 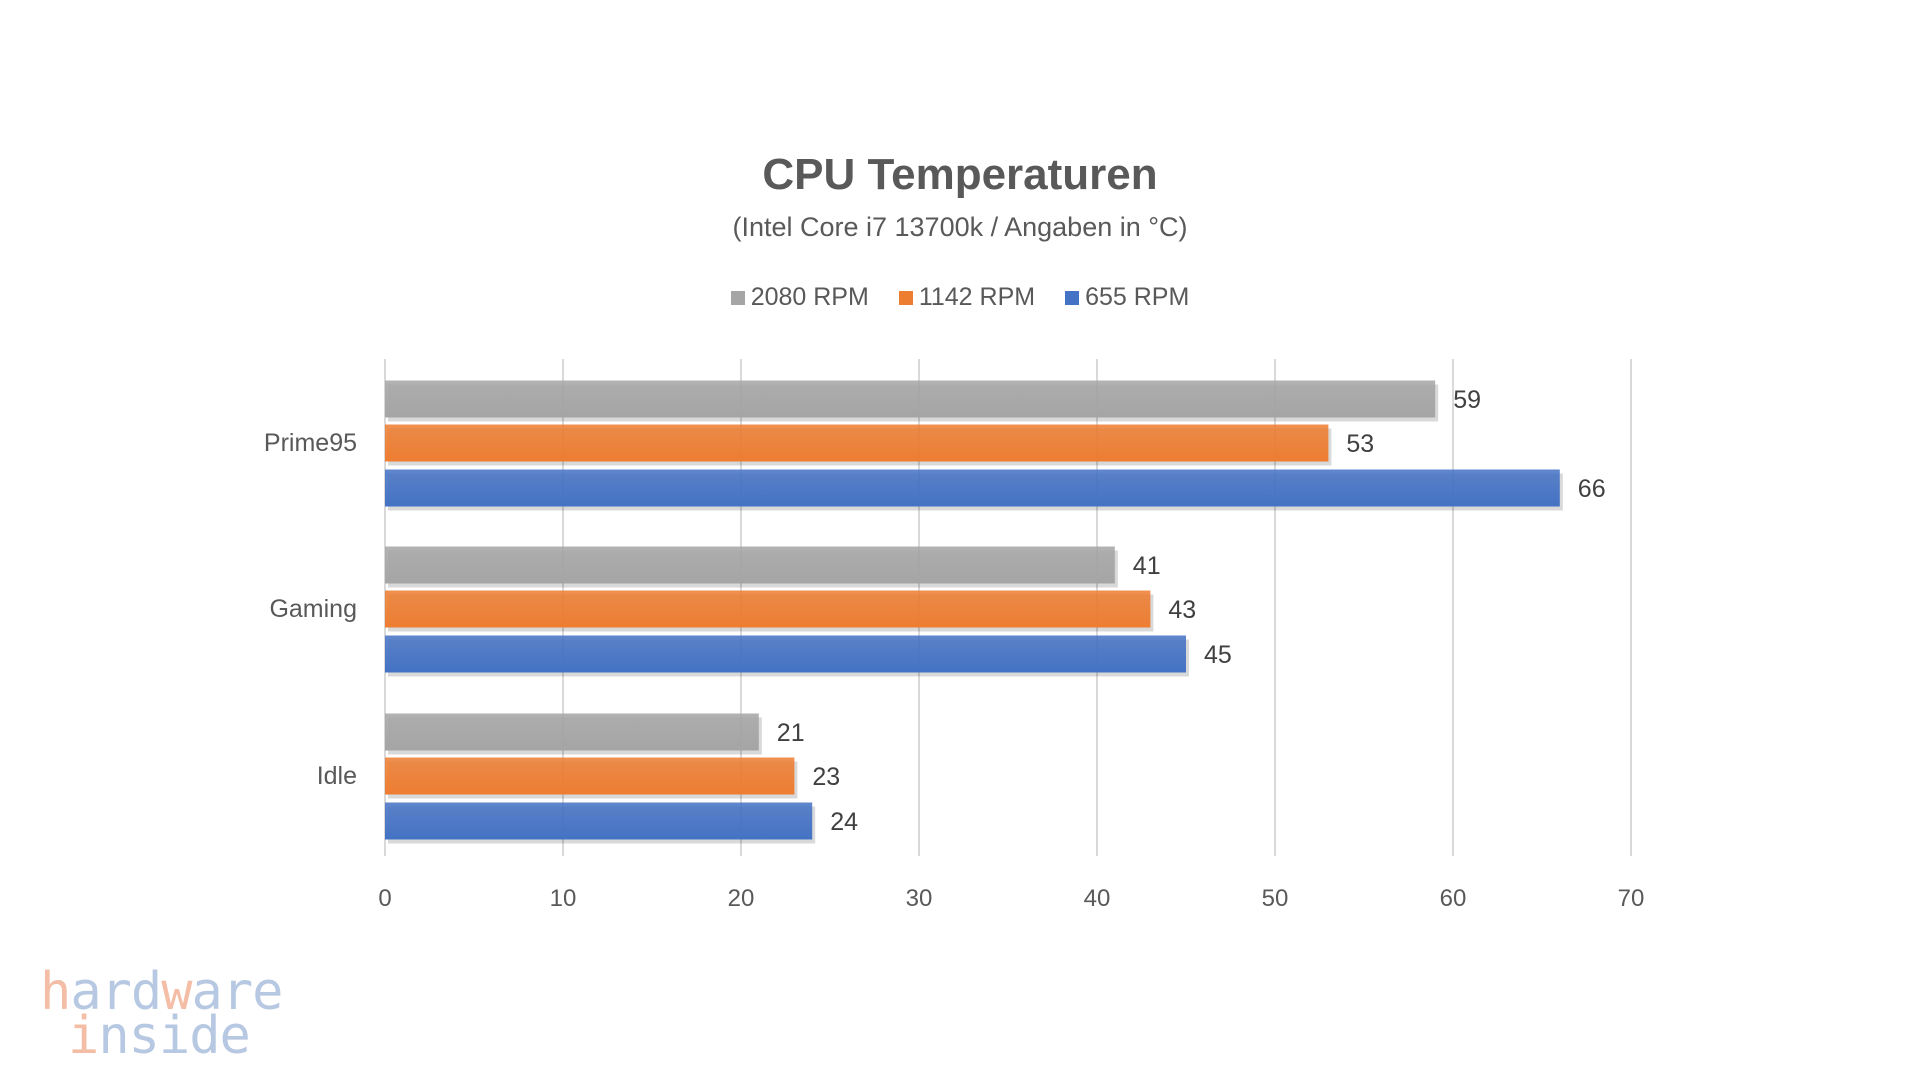 I want to click on chart-subtitle: (Intel Core i7 13700k / Angaben in °C), so click(x=960, y=227).